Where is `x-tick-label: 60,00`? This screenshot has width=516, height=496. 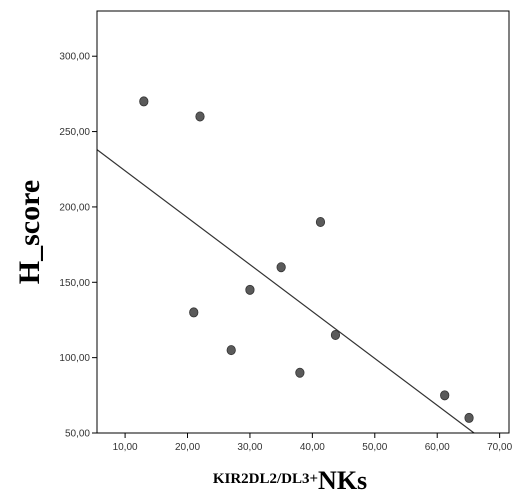
x-tick-label: 60,00 is located at coordinates (437, 447).